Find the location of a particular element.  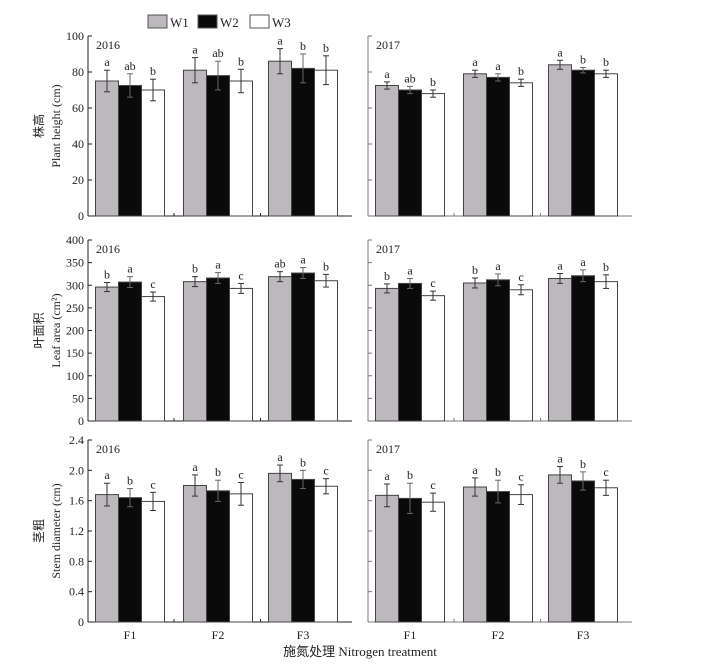

y-axis-label-cn: 茎粗 is located at coordinates (39, 531).